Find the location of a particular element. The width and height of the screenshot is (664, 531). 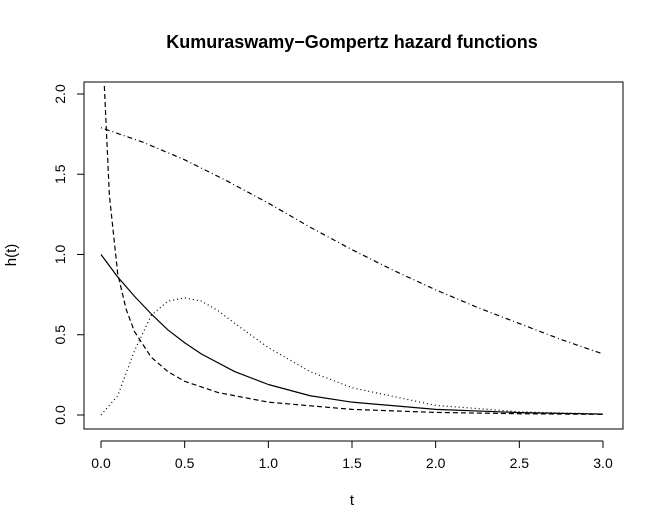

y-tick-label: 0.5 is located at coordinates (60, 335).